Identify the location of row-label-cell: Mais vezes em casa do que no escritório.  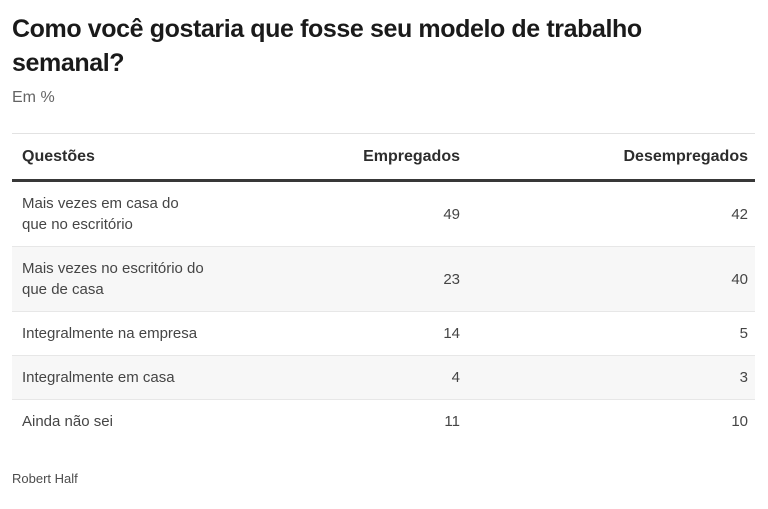
(100, 214).